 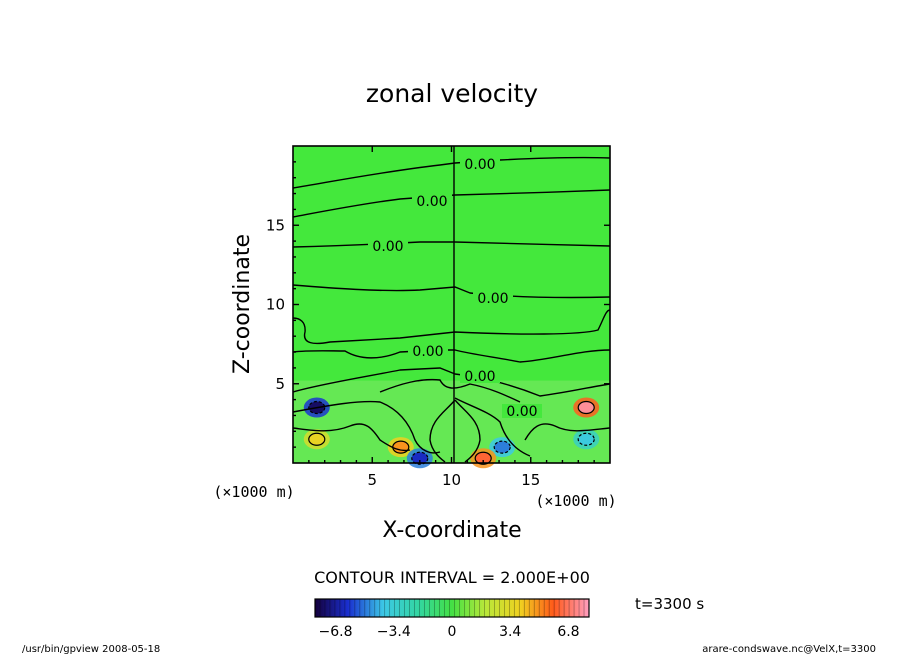 I want to click on colorbar-fill, so click(x=452, y=608).